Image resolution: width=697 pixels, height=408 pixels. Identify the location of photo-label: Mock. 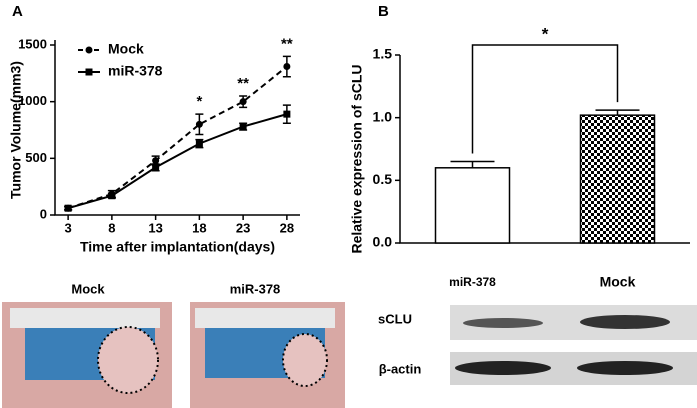
(88, 288).